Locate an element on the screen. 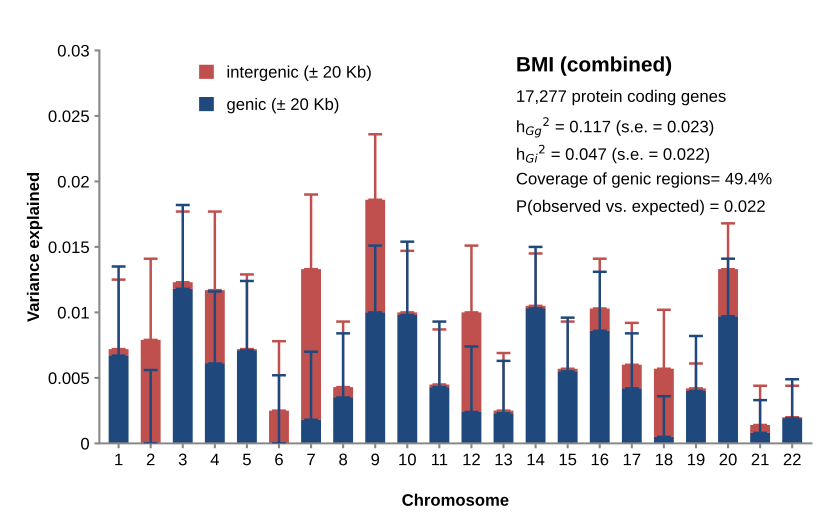 This screenshot has height=531, width=828. y-axis-title: Variance explained is located at coordinates (34, 247).